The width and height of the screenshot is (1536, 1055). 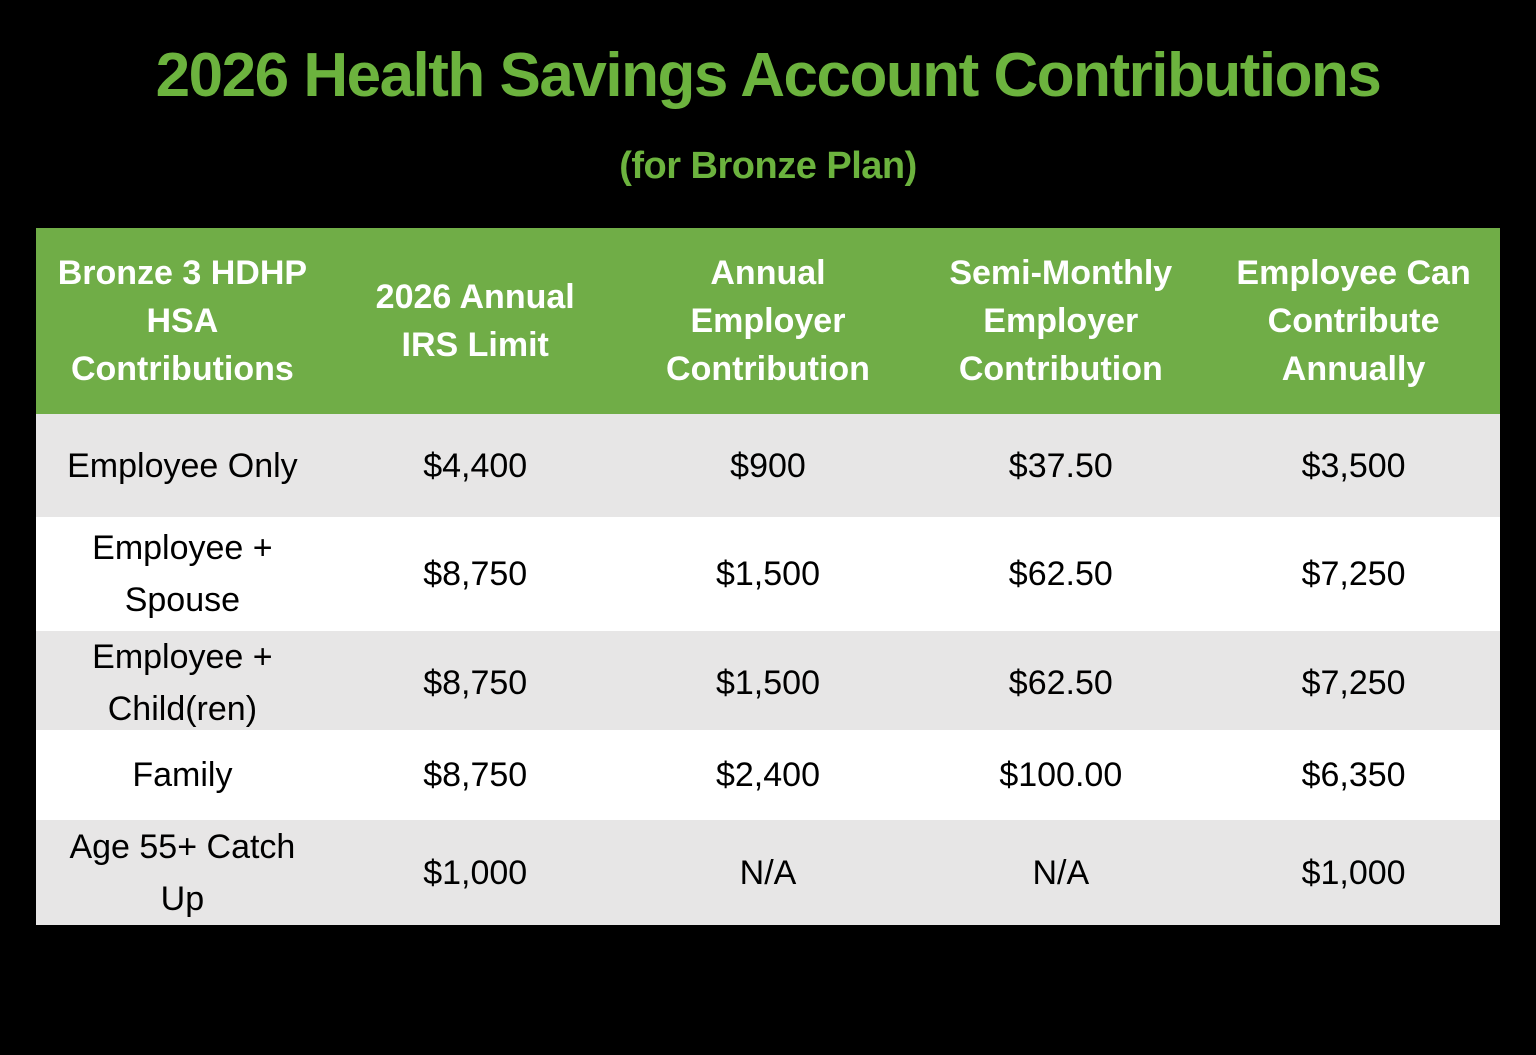 What do you see at coordinates (1353, 321) in the screenshot?
I see `column-header-employee-contribution: Employee Can Contribute Annually` at bounding box center [1353, 321].